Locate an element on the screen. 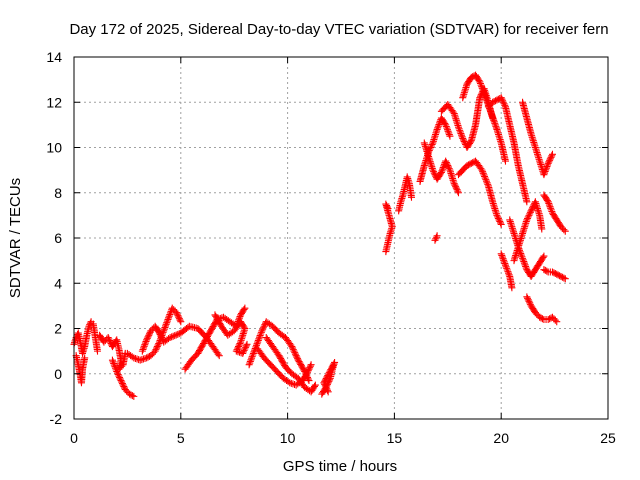 The width and height of the screenshot is (640, 480). y-tick-label: 6 is located at coordinates (58, 238).